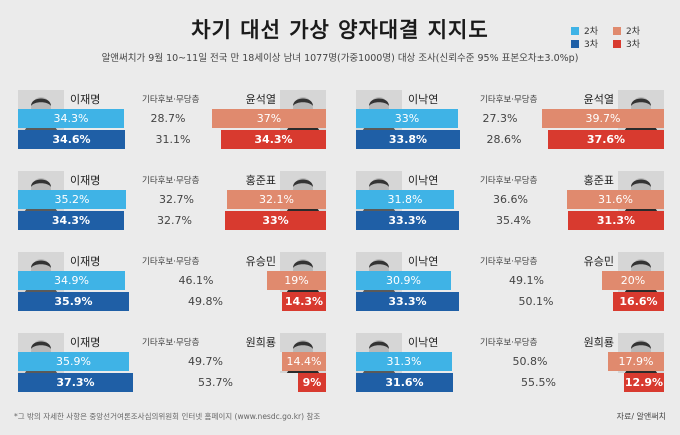 This screenshot has width=680, height=435. What do you see at coordinates (71, 139) in the screenshot?
I see `left-candidate-bar: 34.6%` at bounding box center [71, 139].